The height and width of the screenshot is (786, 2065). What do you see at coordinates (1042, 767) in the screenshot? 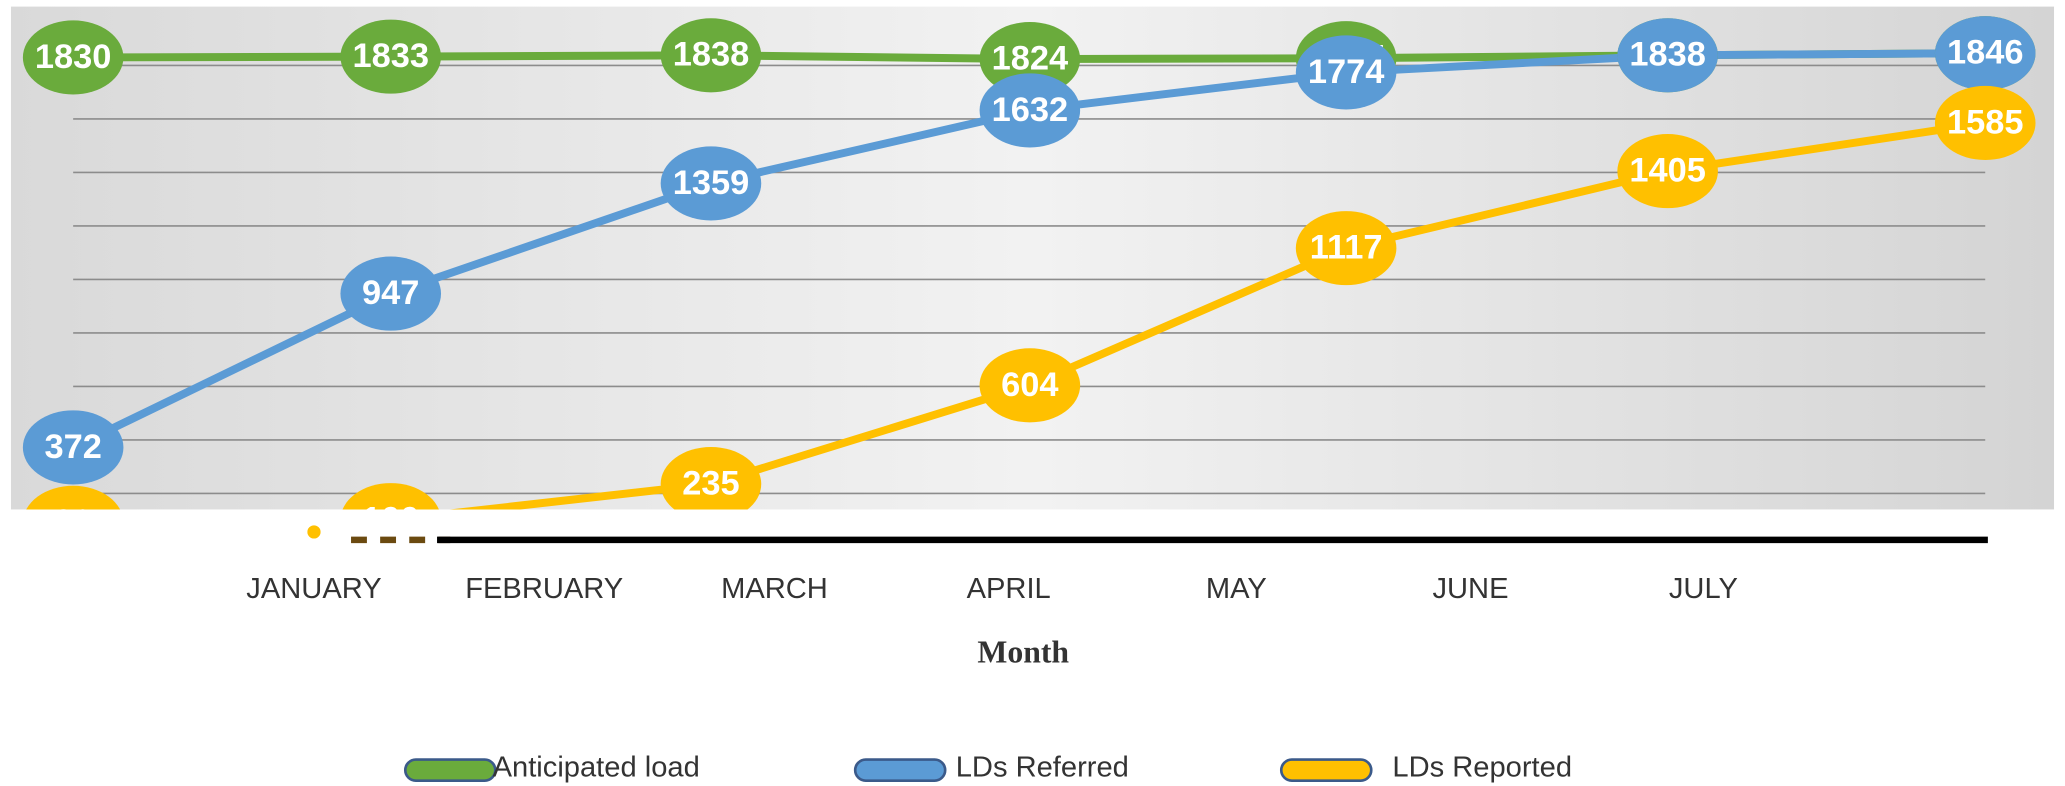
I see `legend-label: LDs Referred` at bounding box center [1042, 767].